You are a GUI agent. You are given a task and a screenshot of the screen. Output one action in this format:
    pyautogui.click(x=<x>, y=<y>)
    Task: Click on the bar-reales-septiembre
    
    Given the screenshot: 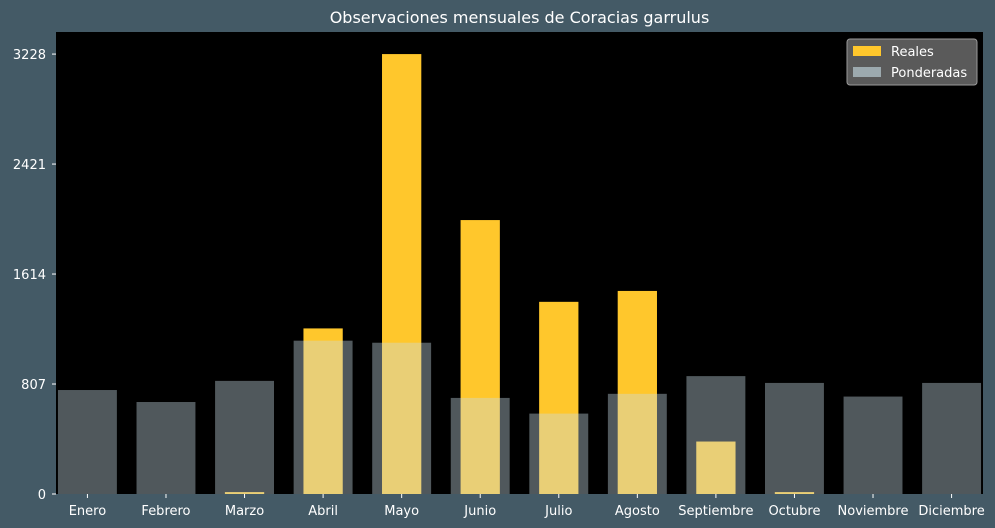 What is the action you would take?
    pyautogui.click(x=716, y=467)
    